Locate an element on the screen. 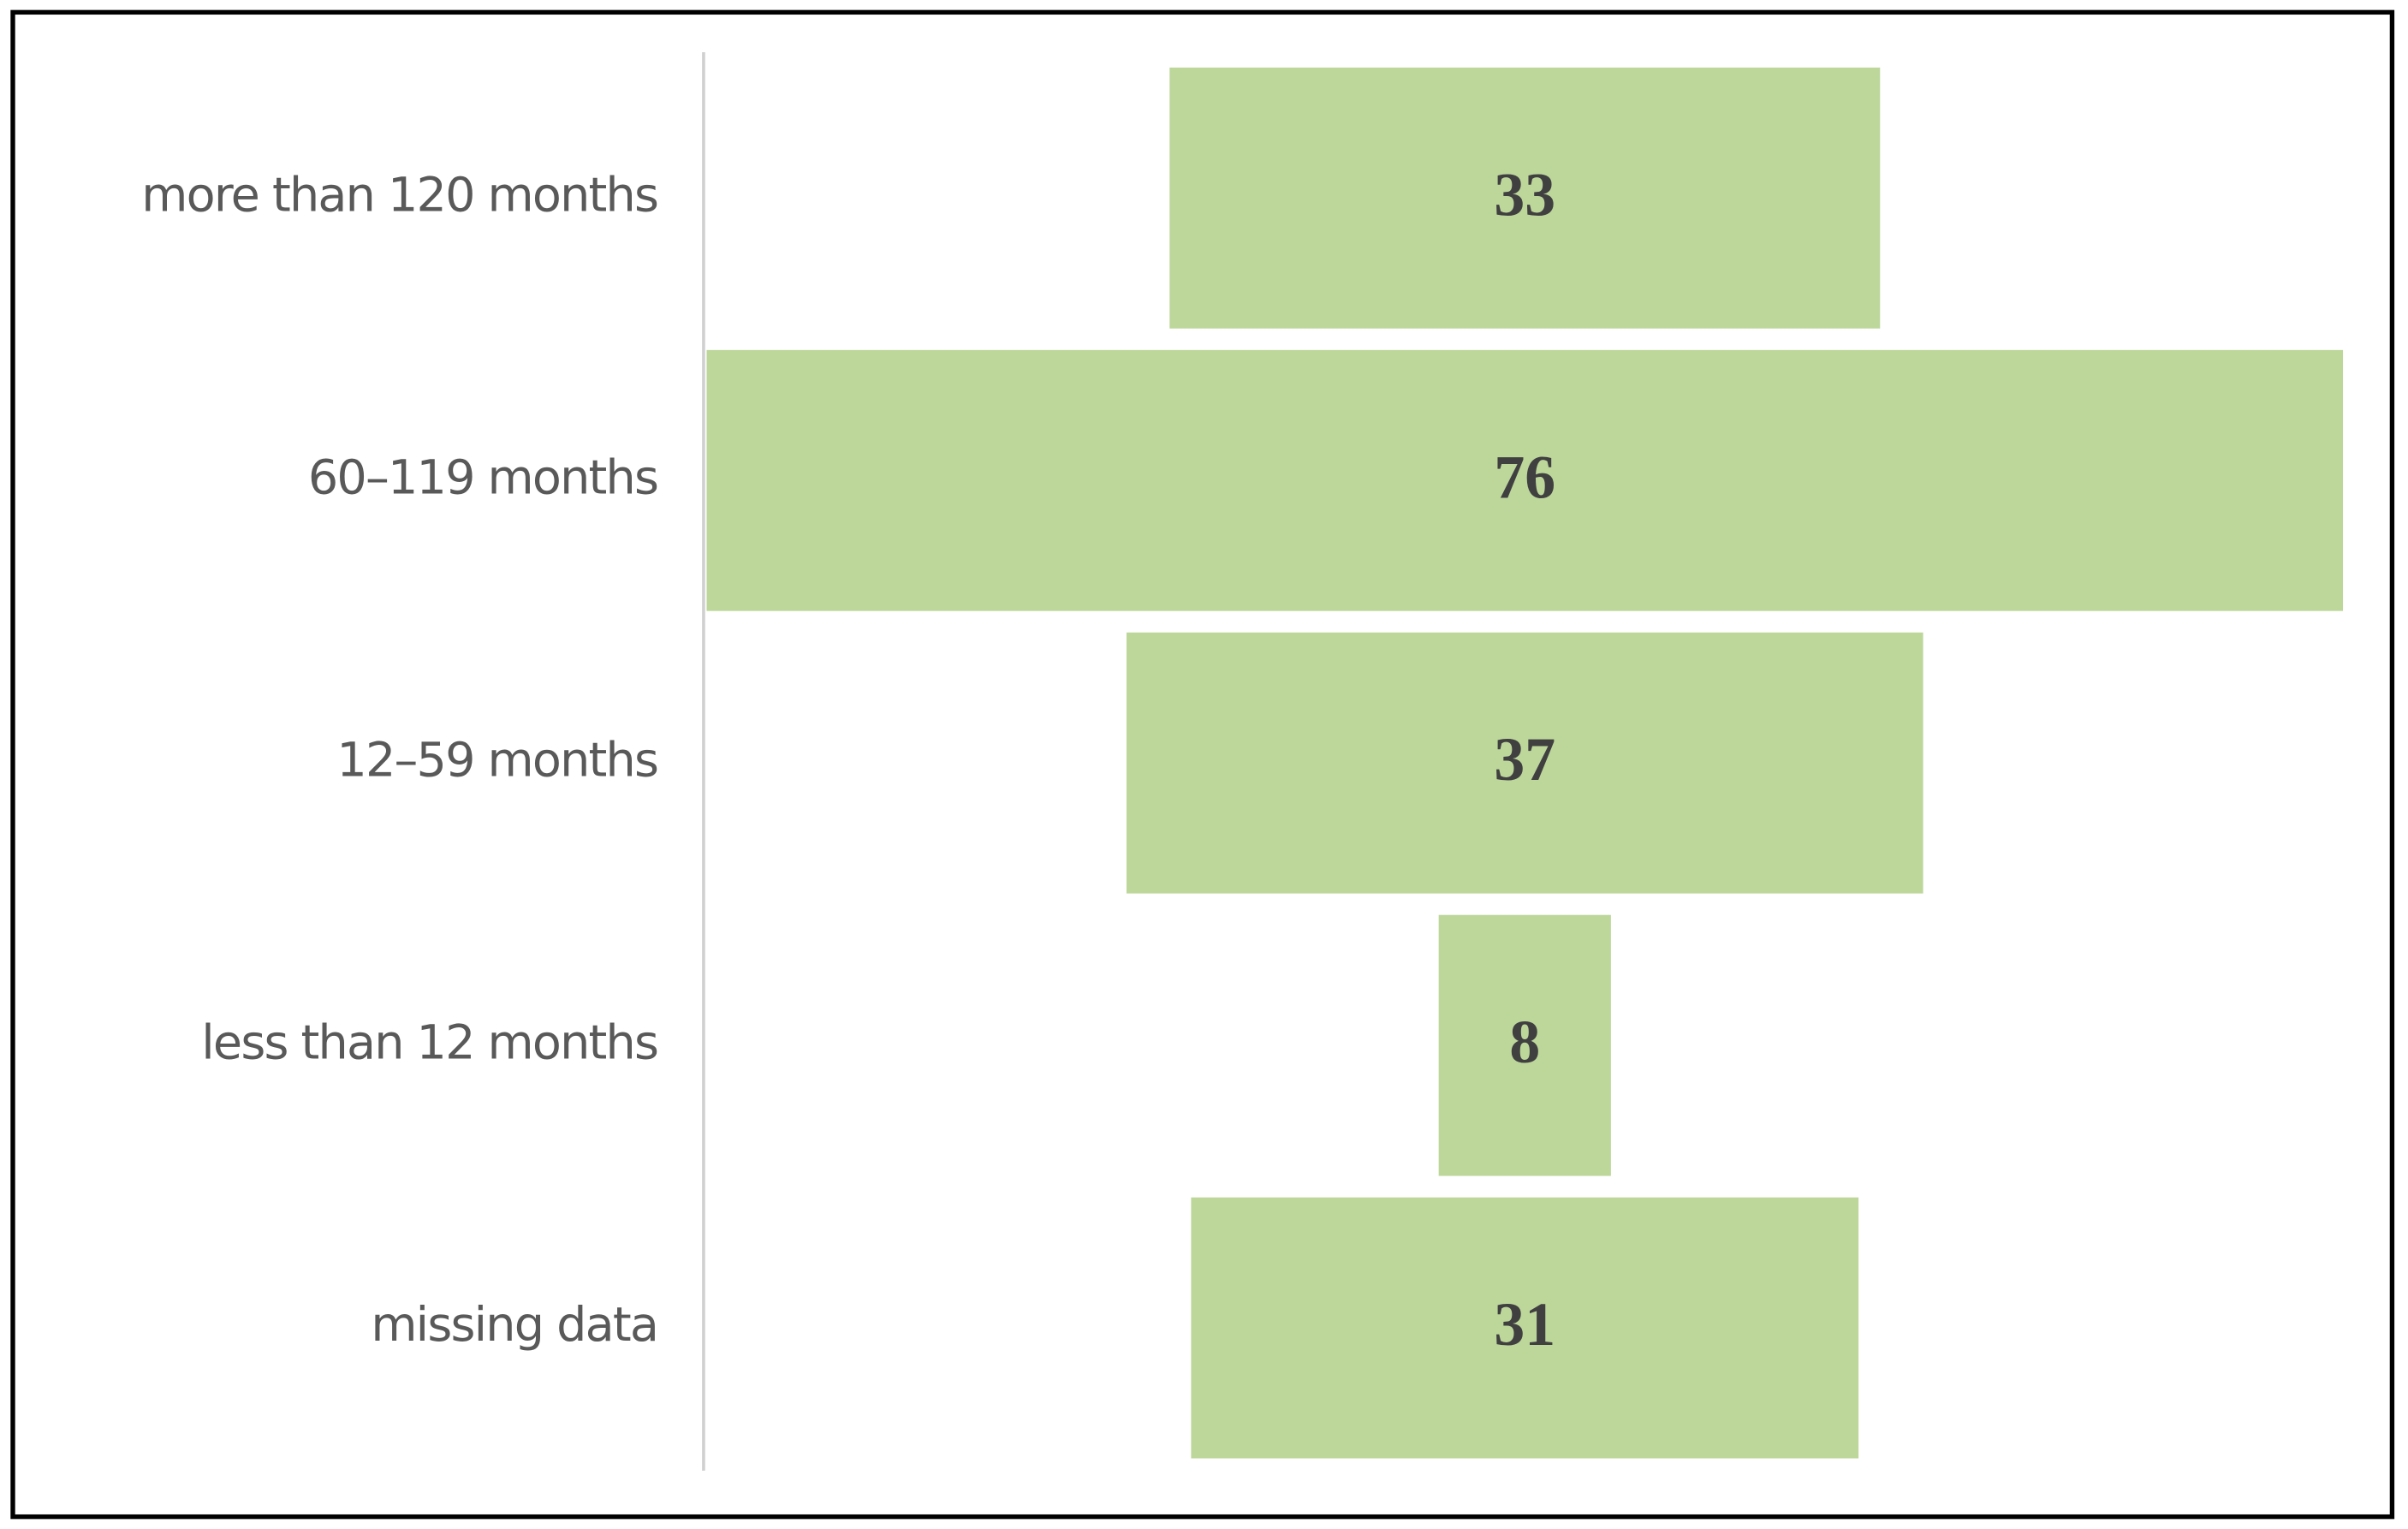 This screenshot has height=1529, width=2408. category-label: 60–119 months is located at coordinates (482, 477).